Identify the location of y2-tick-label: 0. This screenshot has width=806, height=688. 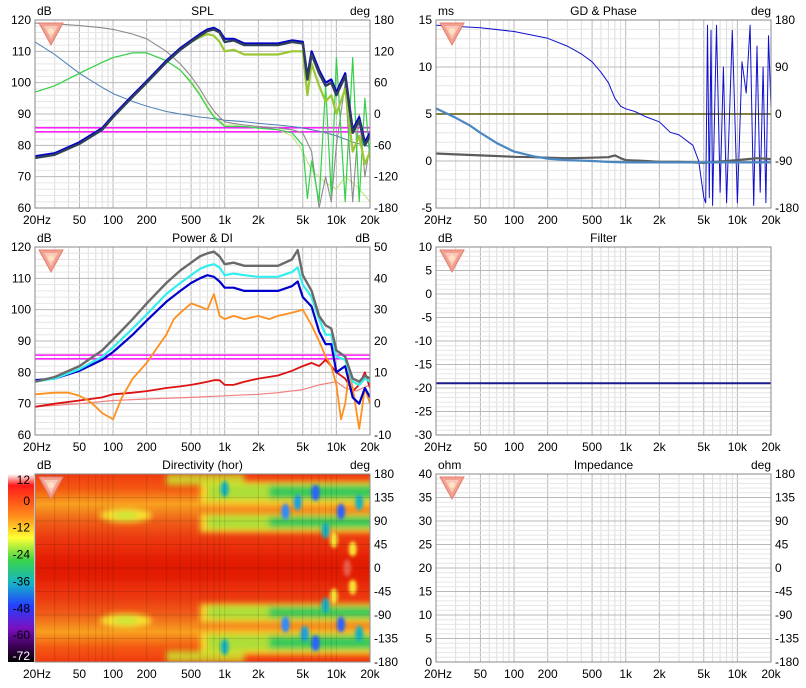
(778, 568).